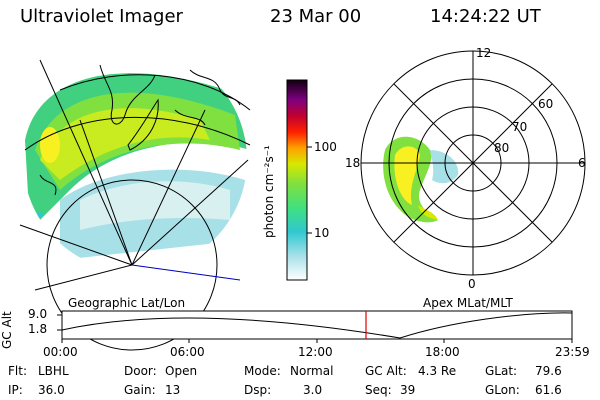 The image size is (600, 400). I want to click on ip-label: IP:, so click(15, 390).